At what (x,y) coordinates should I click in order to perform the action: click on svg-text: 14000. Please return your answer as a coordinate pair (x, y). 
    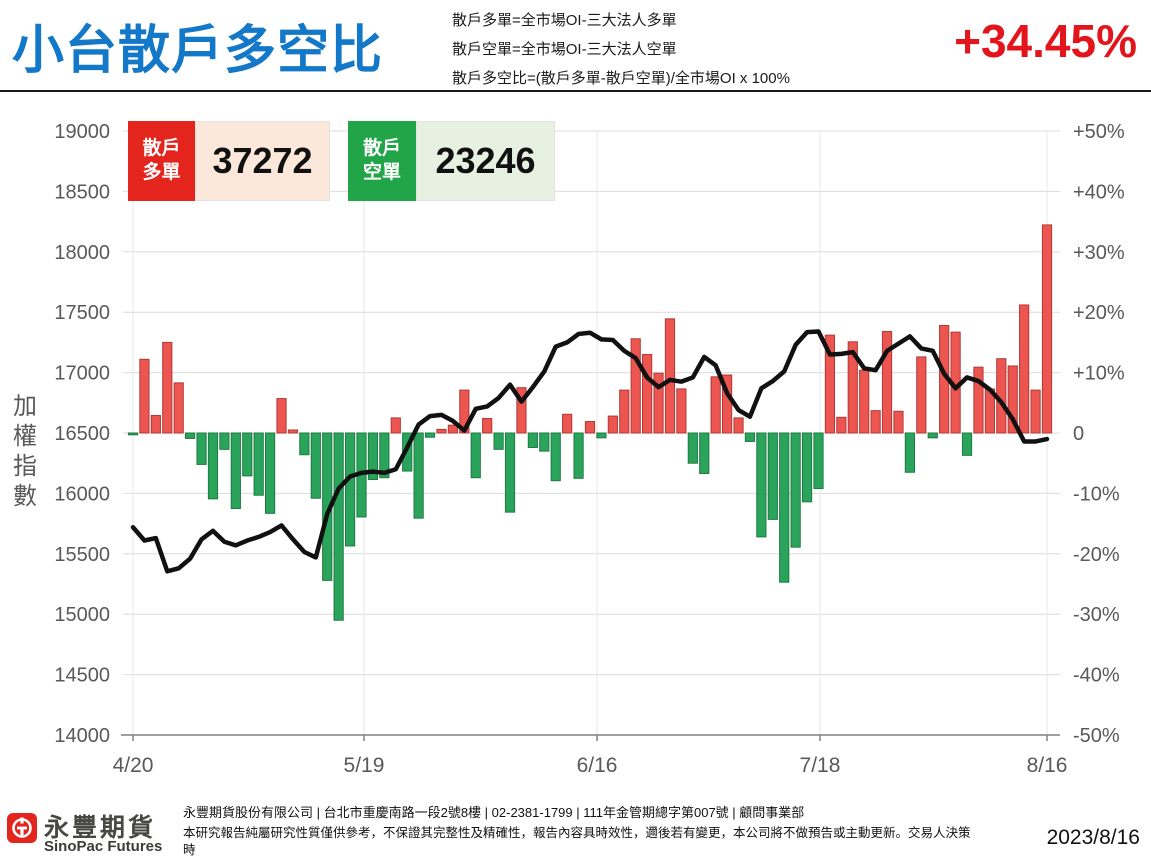
    Looking at the image, I should click on (82, 736).